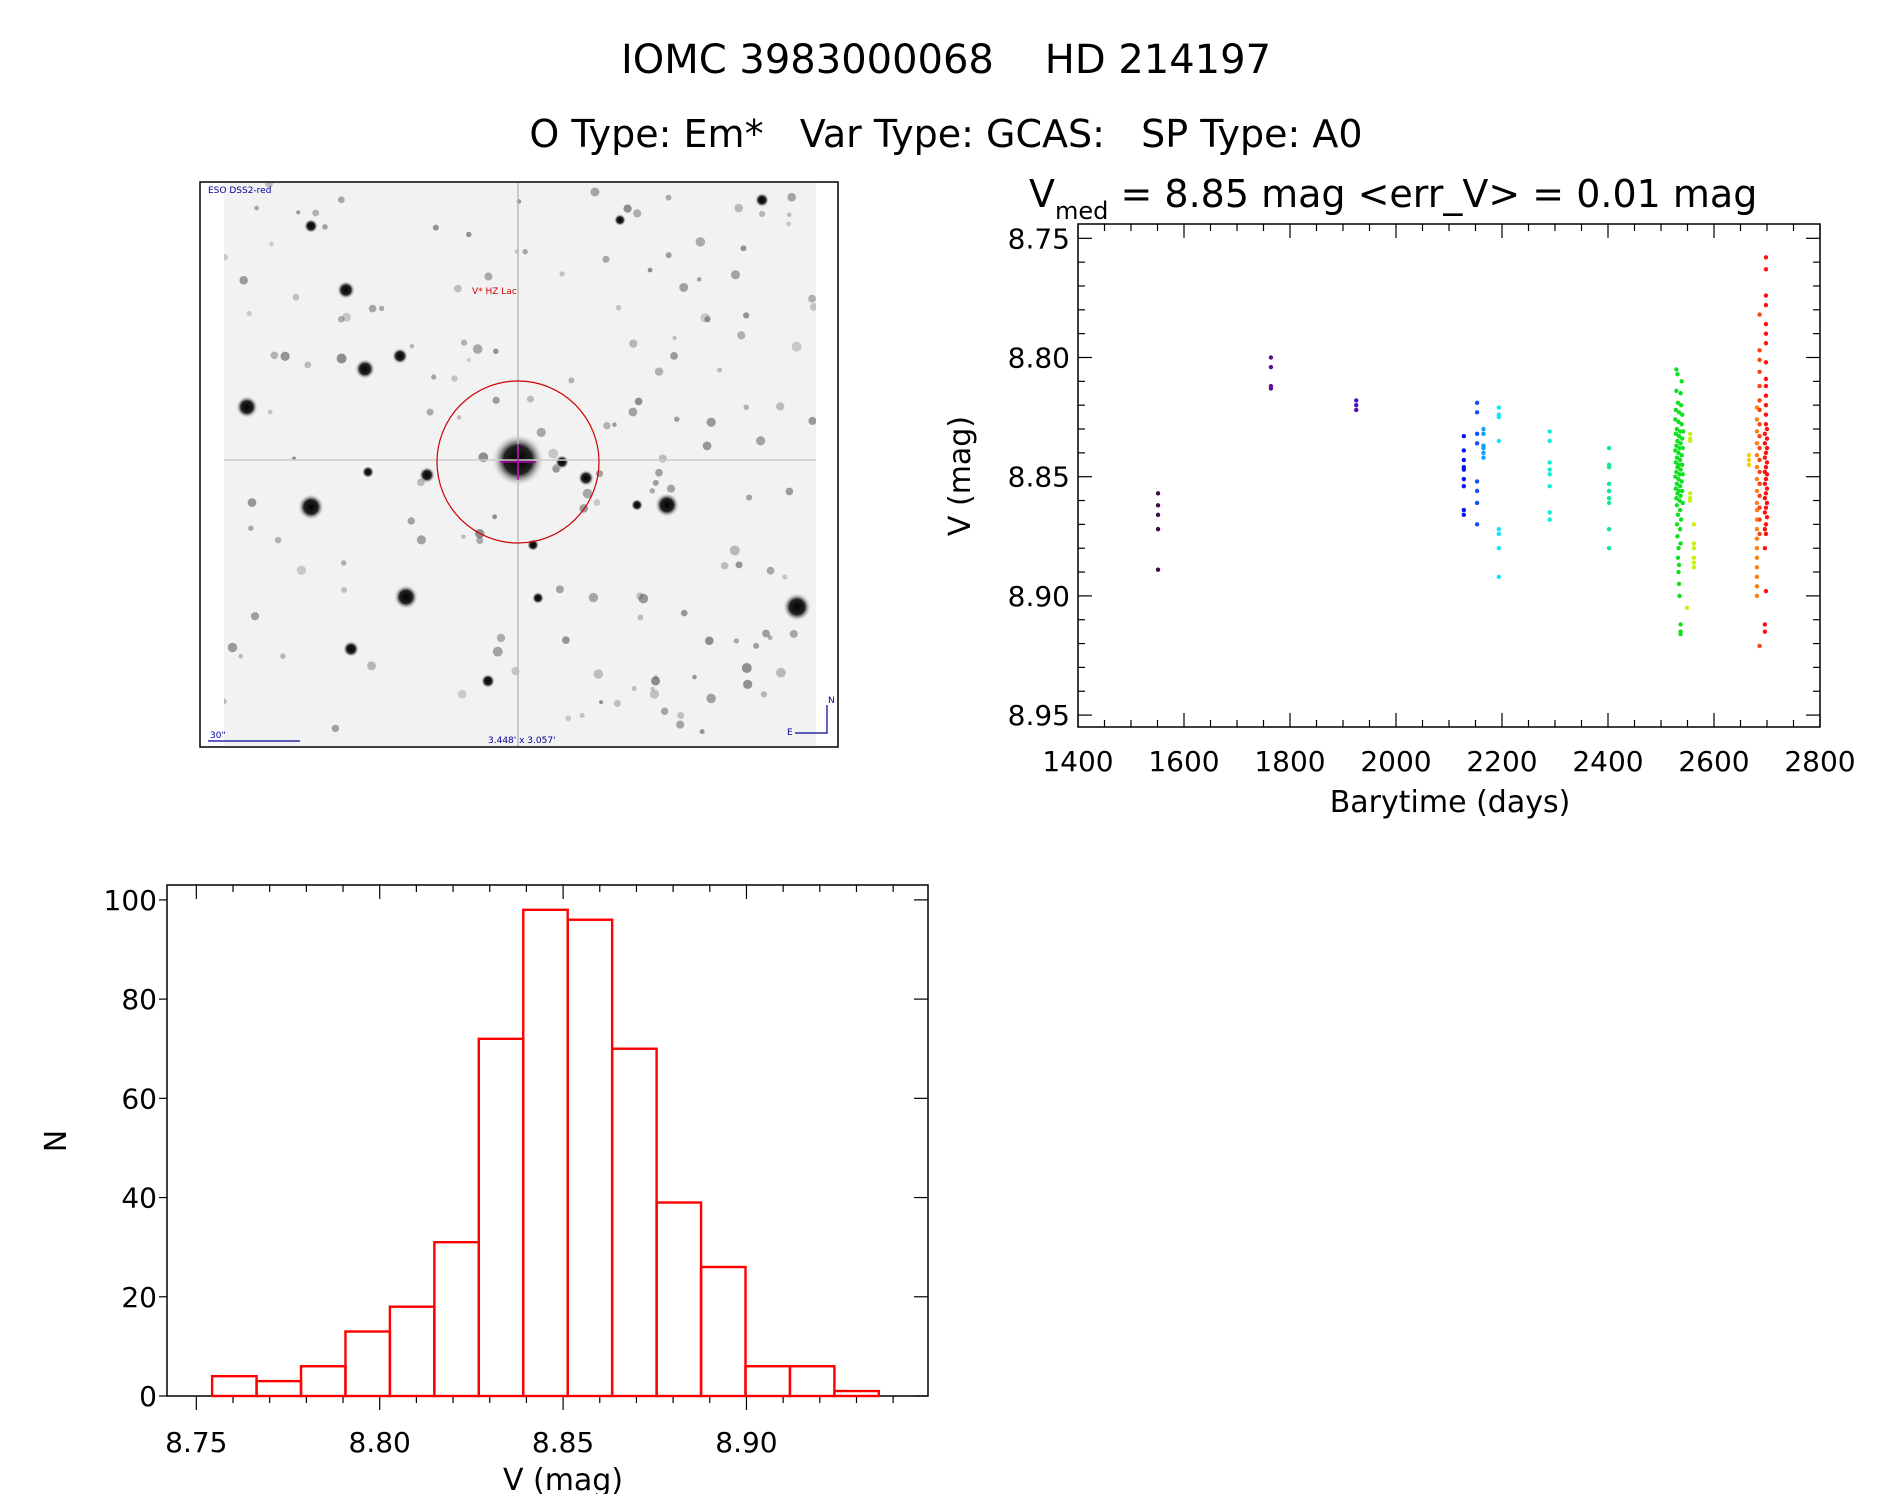 This screenshot has height=1494, width=1889. I want to click on fov-label: 3.448' x 3.057', so click(522, 741).